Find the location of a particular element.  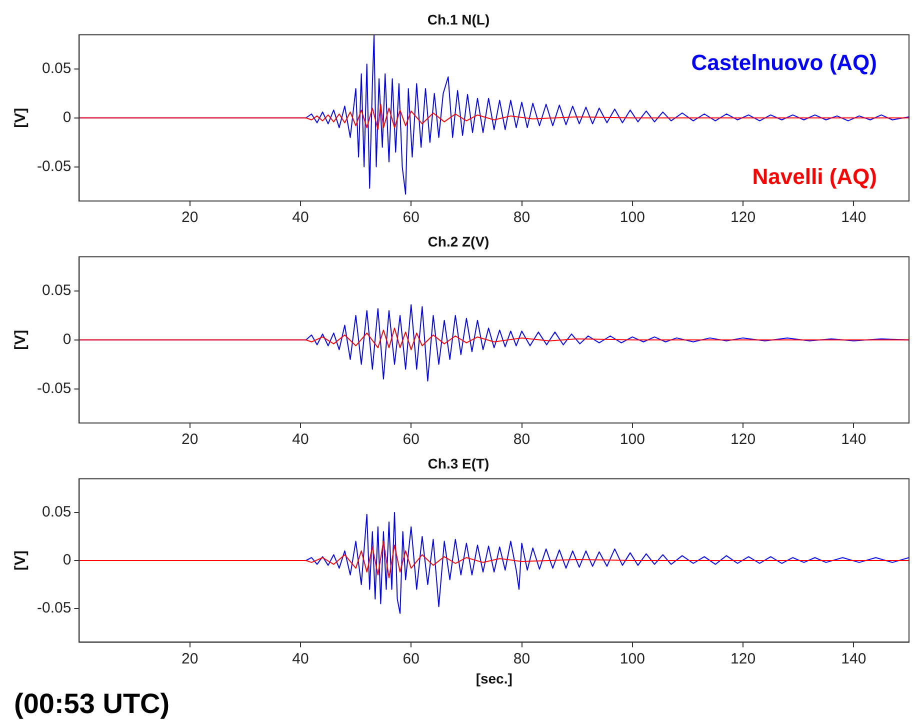

series-label: Castelnuovo (AQ) is located at coordinates (784, 62).